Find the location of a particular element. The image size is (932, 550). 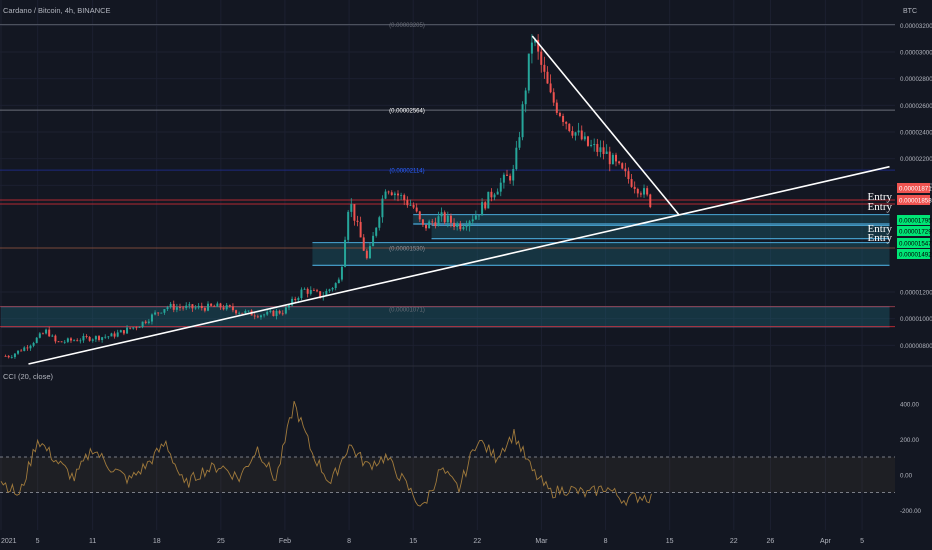

price-tag-label: 0.00001858 is located at coordinates (915, 200).